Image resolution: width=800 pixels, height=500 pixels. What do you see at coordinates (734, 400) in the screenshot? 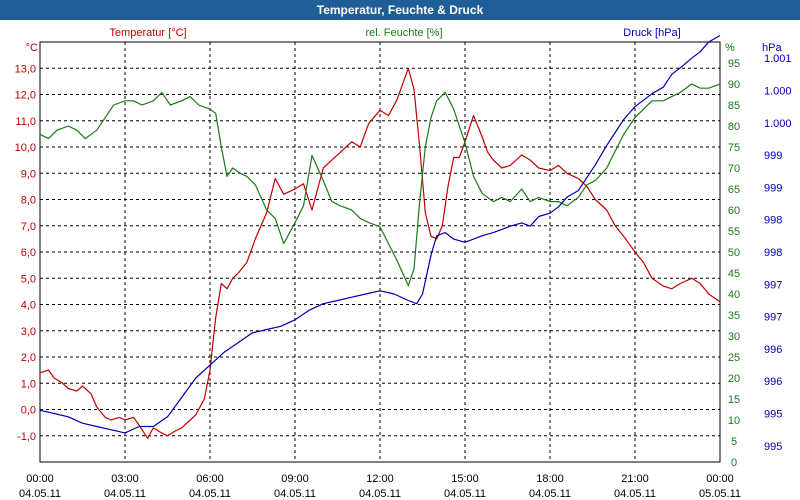
I see `humidity-tick-label: 15` at bounding box center [734, 400].